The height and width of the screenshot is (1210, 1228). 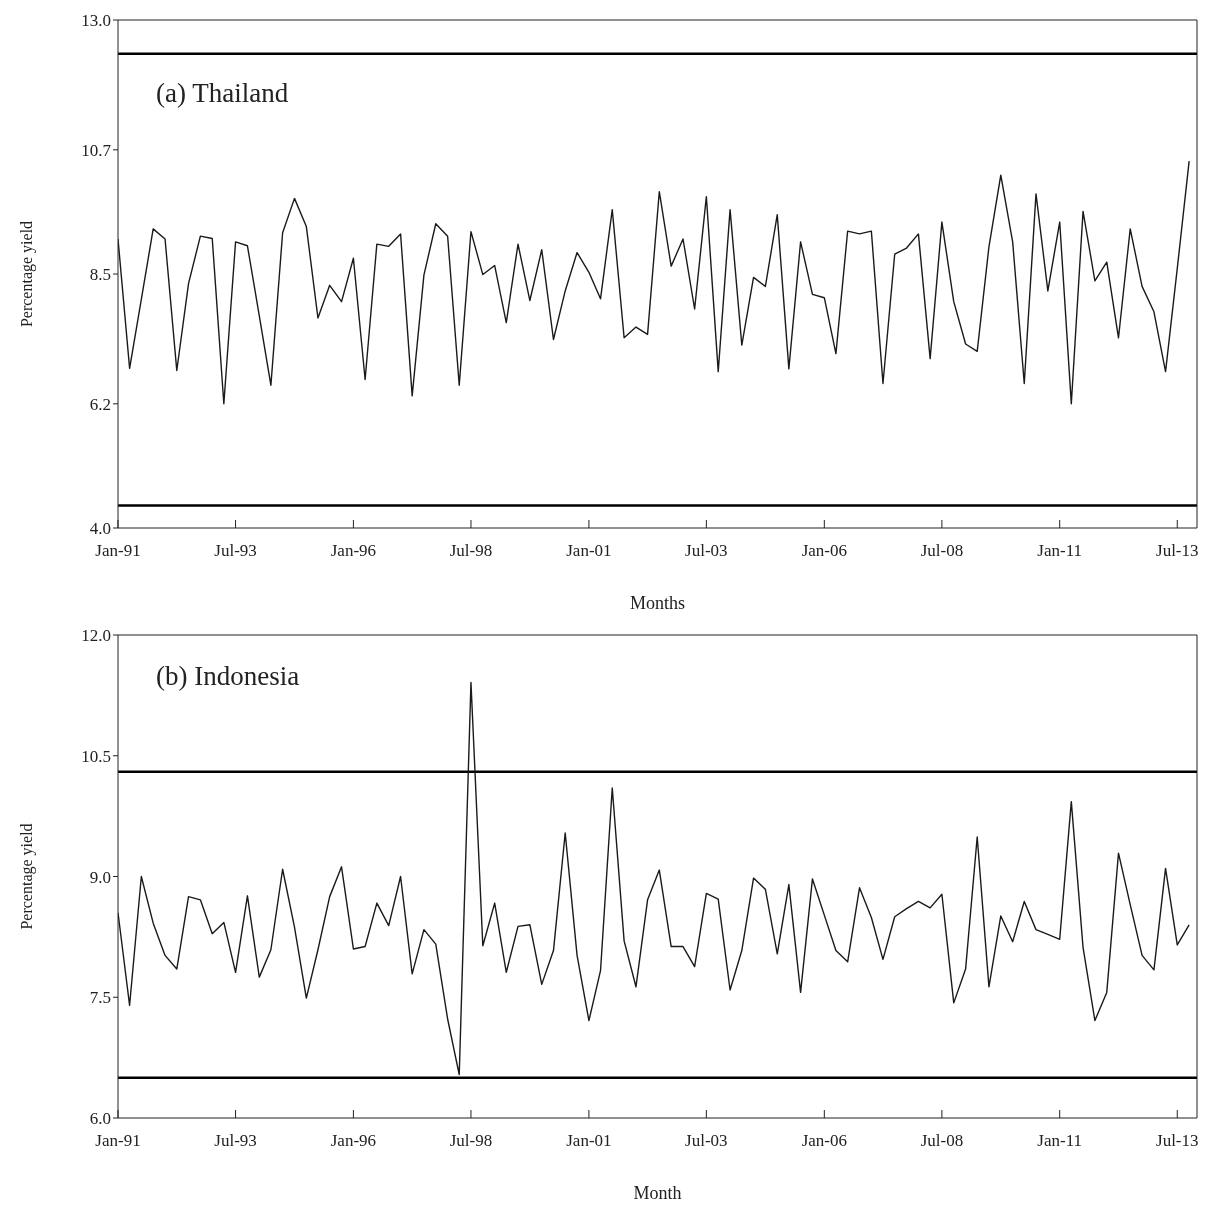 I want to click on y-tick-label: 9.0, so click(x=100, y=877).